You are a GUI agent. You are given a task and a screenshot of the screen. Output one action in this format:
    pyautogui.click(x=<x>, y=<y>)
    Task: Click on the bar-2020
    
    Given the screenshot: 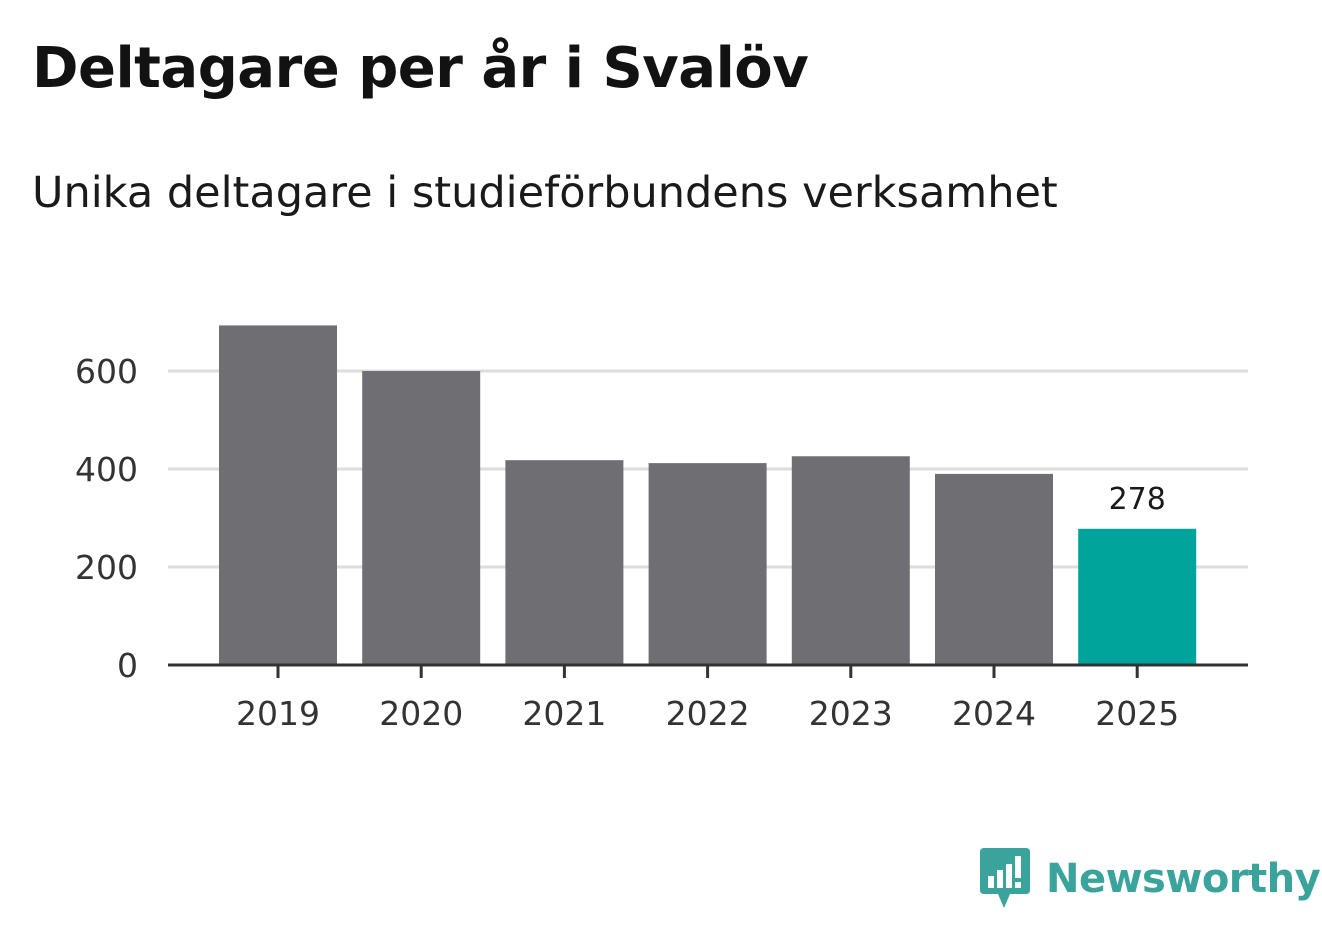 What is the action you would take?
    pyautogui.click(x=421, y=518)
    